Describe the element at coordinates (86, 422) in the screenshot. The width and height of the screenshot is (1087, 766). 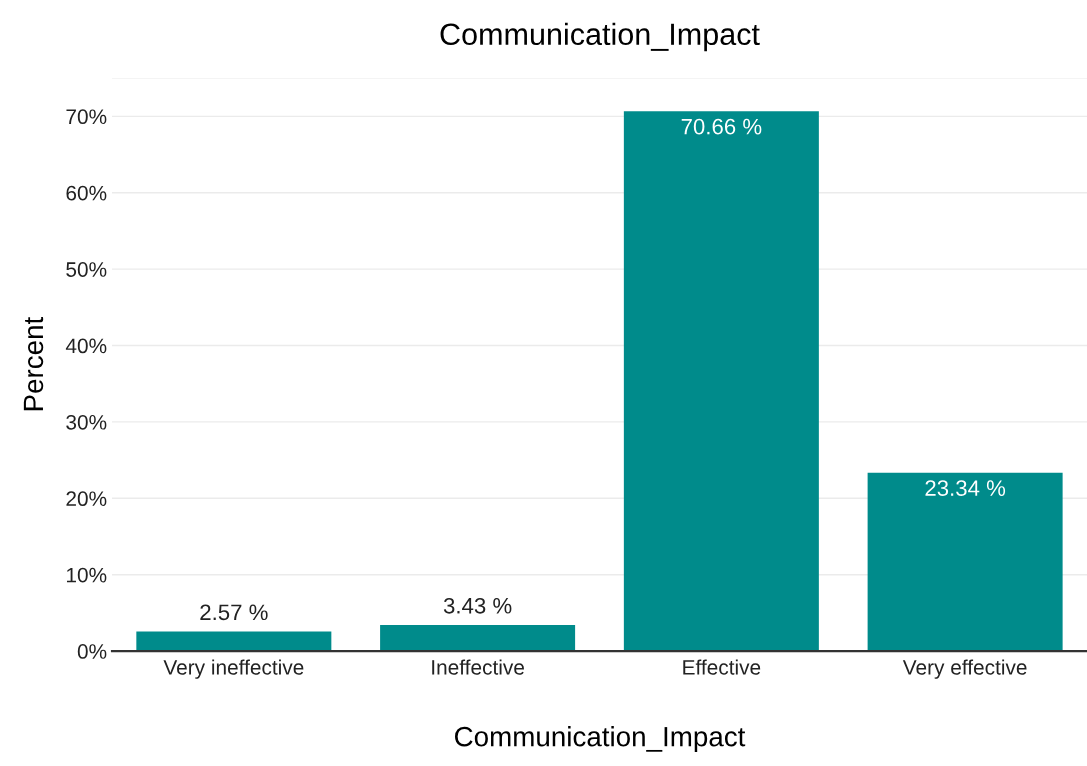
I see `y-tick-label: 30%` at that location.